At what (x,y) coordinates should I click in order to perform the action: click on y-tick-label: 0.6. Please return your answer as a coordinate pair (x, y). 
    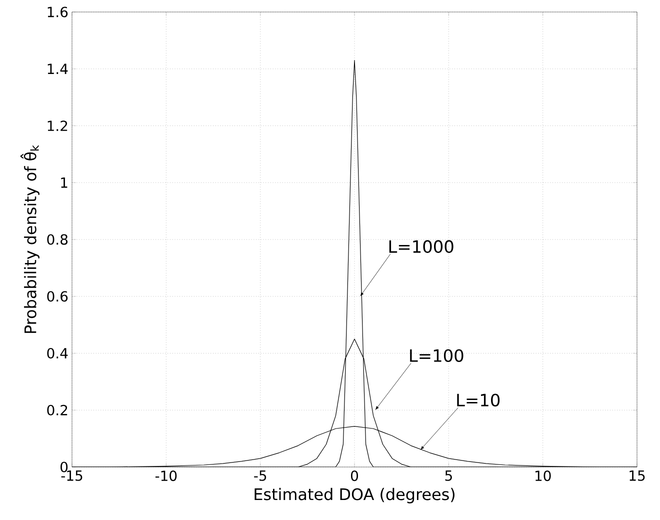
    Looking at the image, I should click on (57, 296).